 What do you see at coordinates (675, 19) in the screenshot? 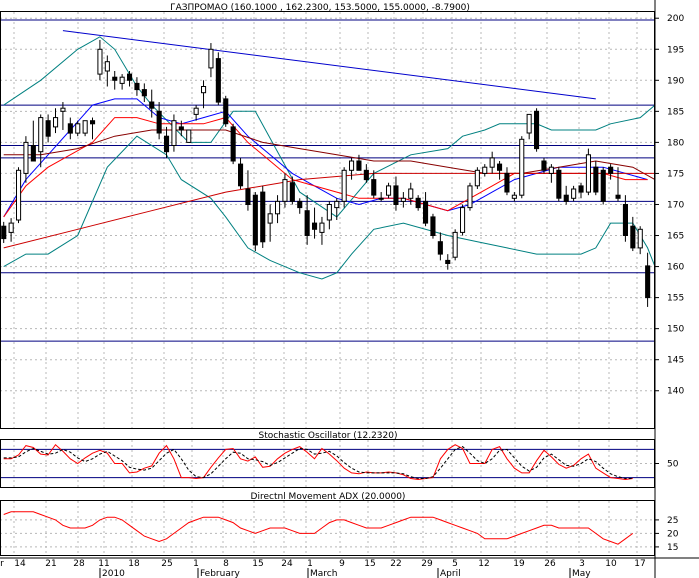
I see `y-tick-label: 200` at bounding box center [675, 19].